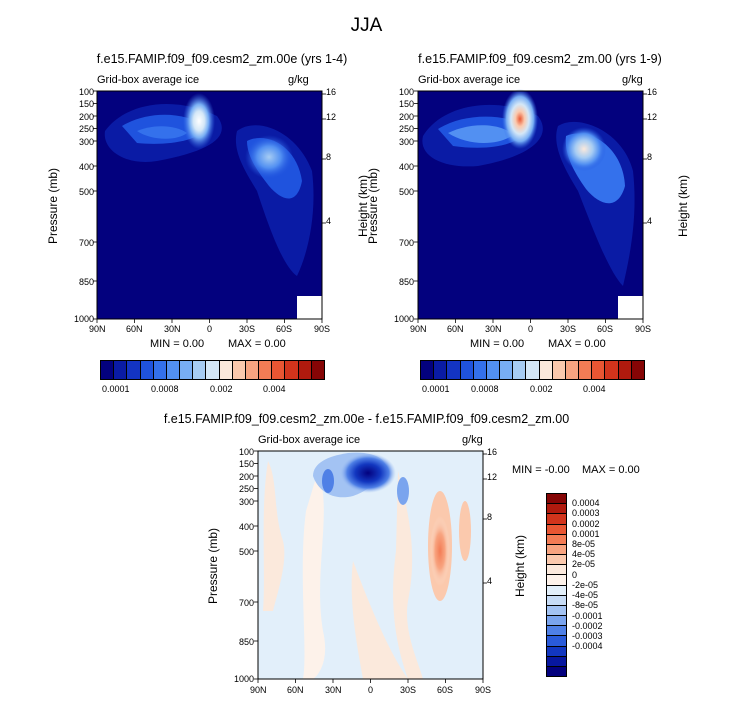 The height and width of the screenshot is (703, 733). What do you see at coordinates (172, 329) in the screenshot?
I see `xtick: 30N` at bounding box center [172, 329].